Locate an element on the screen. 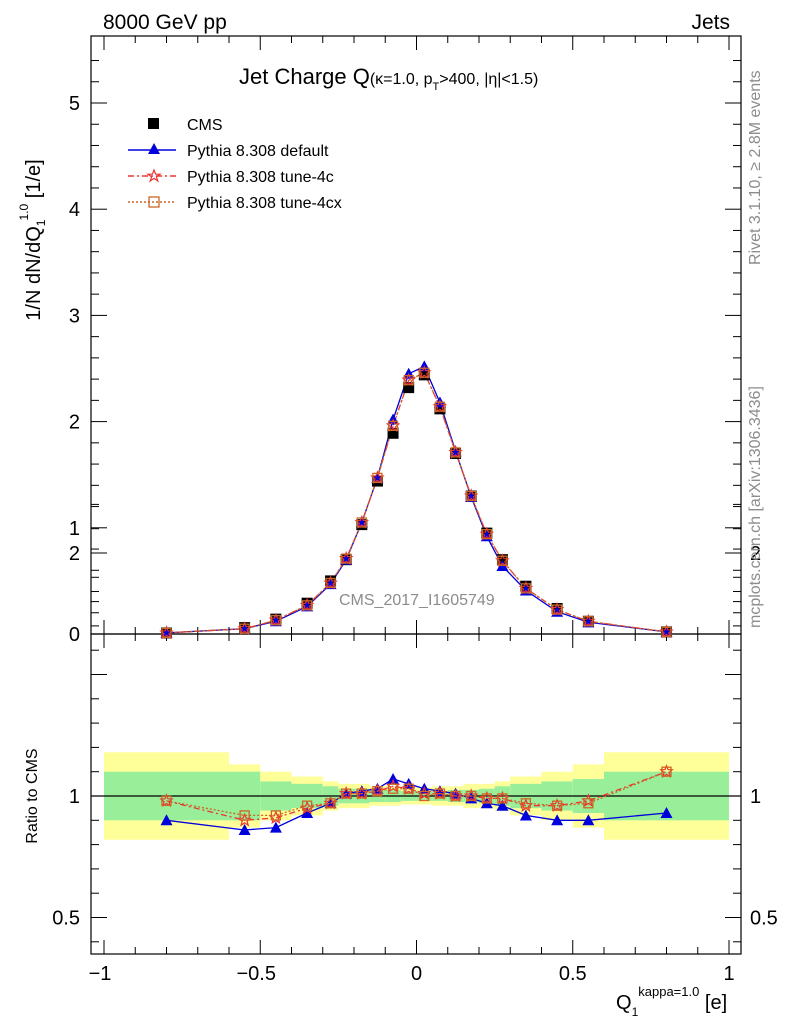 The width and height of the screenshot is (786, 1024). legend-tune4c-marker is located at coordinates (154, 175).